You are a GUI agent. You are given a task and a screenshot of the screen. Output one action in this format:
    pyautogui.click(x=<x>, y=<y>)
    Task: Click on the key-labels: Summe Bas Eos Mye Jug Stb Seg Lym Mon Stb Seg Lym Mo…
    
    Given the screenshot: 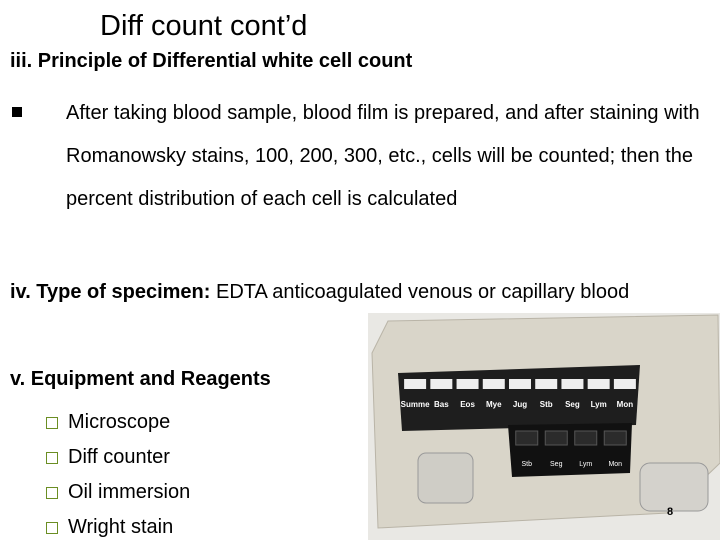 What is the action you would take?
    pyautogui.click(x=518, y=423)
    